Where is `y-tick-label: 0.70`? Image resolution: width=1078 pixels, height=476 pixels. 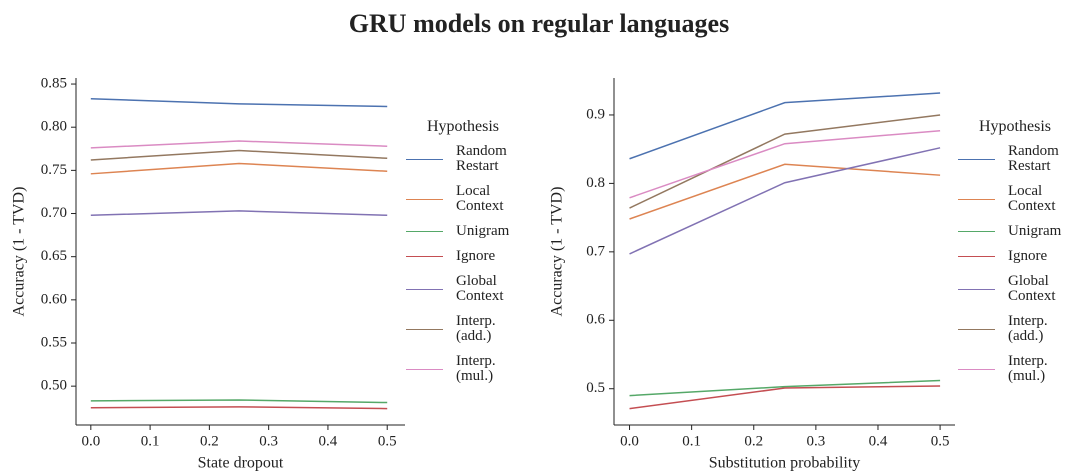
y-tick-label: 0.70 is located at coordinates (54, 213).